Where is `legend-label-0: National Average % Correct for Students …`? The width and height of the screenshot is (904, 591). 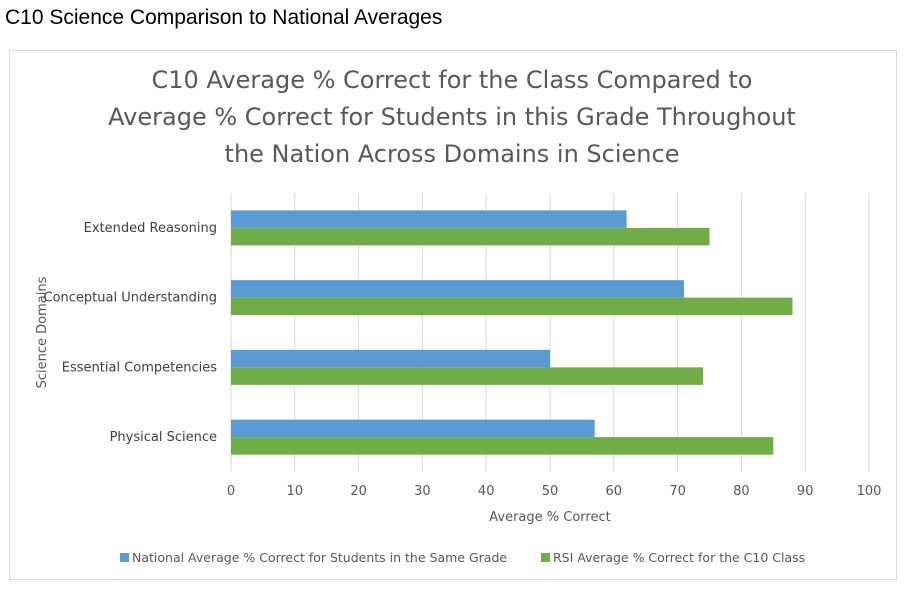
legend-label-0: National Average % Correct for Students … is located at coordinates (319, 557).